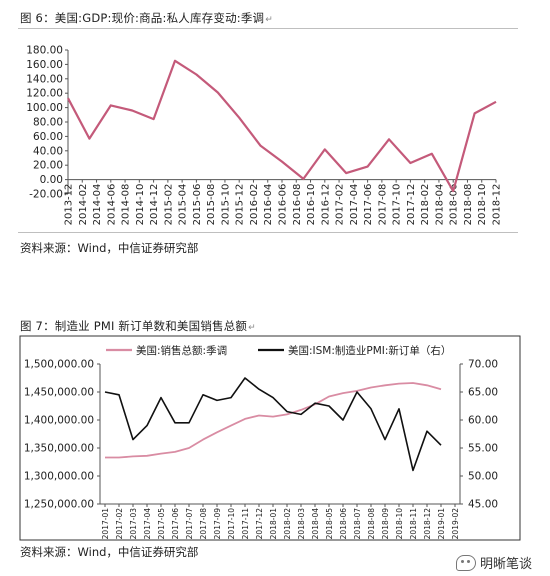 The width and height of the screenshot is (550, 576). I want to click on right-y-tick-label: 70.00, so click(483, 365).